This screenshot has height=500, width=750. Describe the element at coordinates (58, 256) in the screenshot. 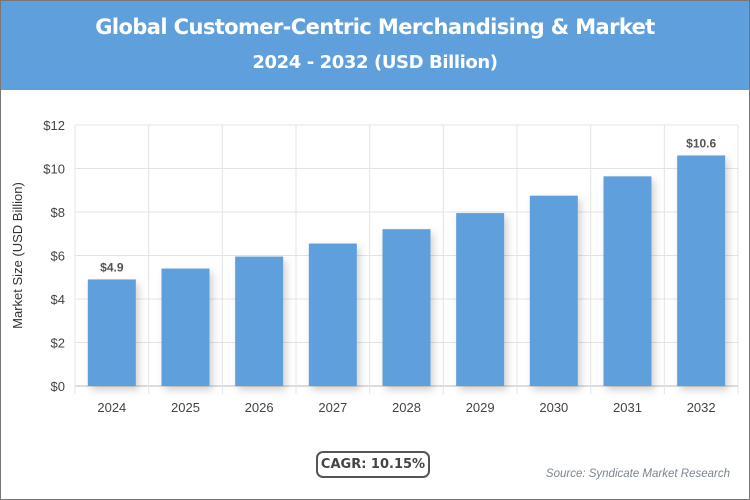

I see `y-tick-label: $6` at that location.